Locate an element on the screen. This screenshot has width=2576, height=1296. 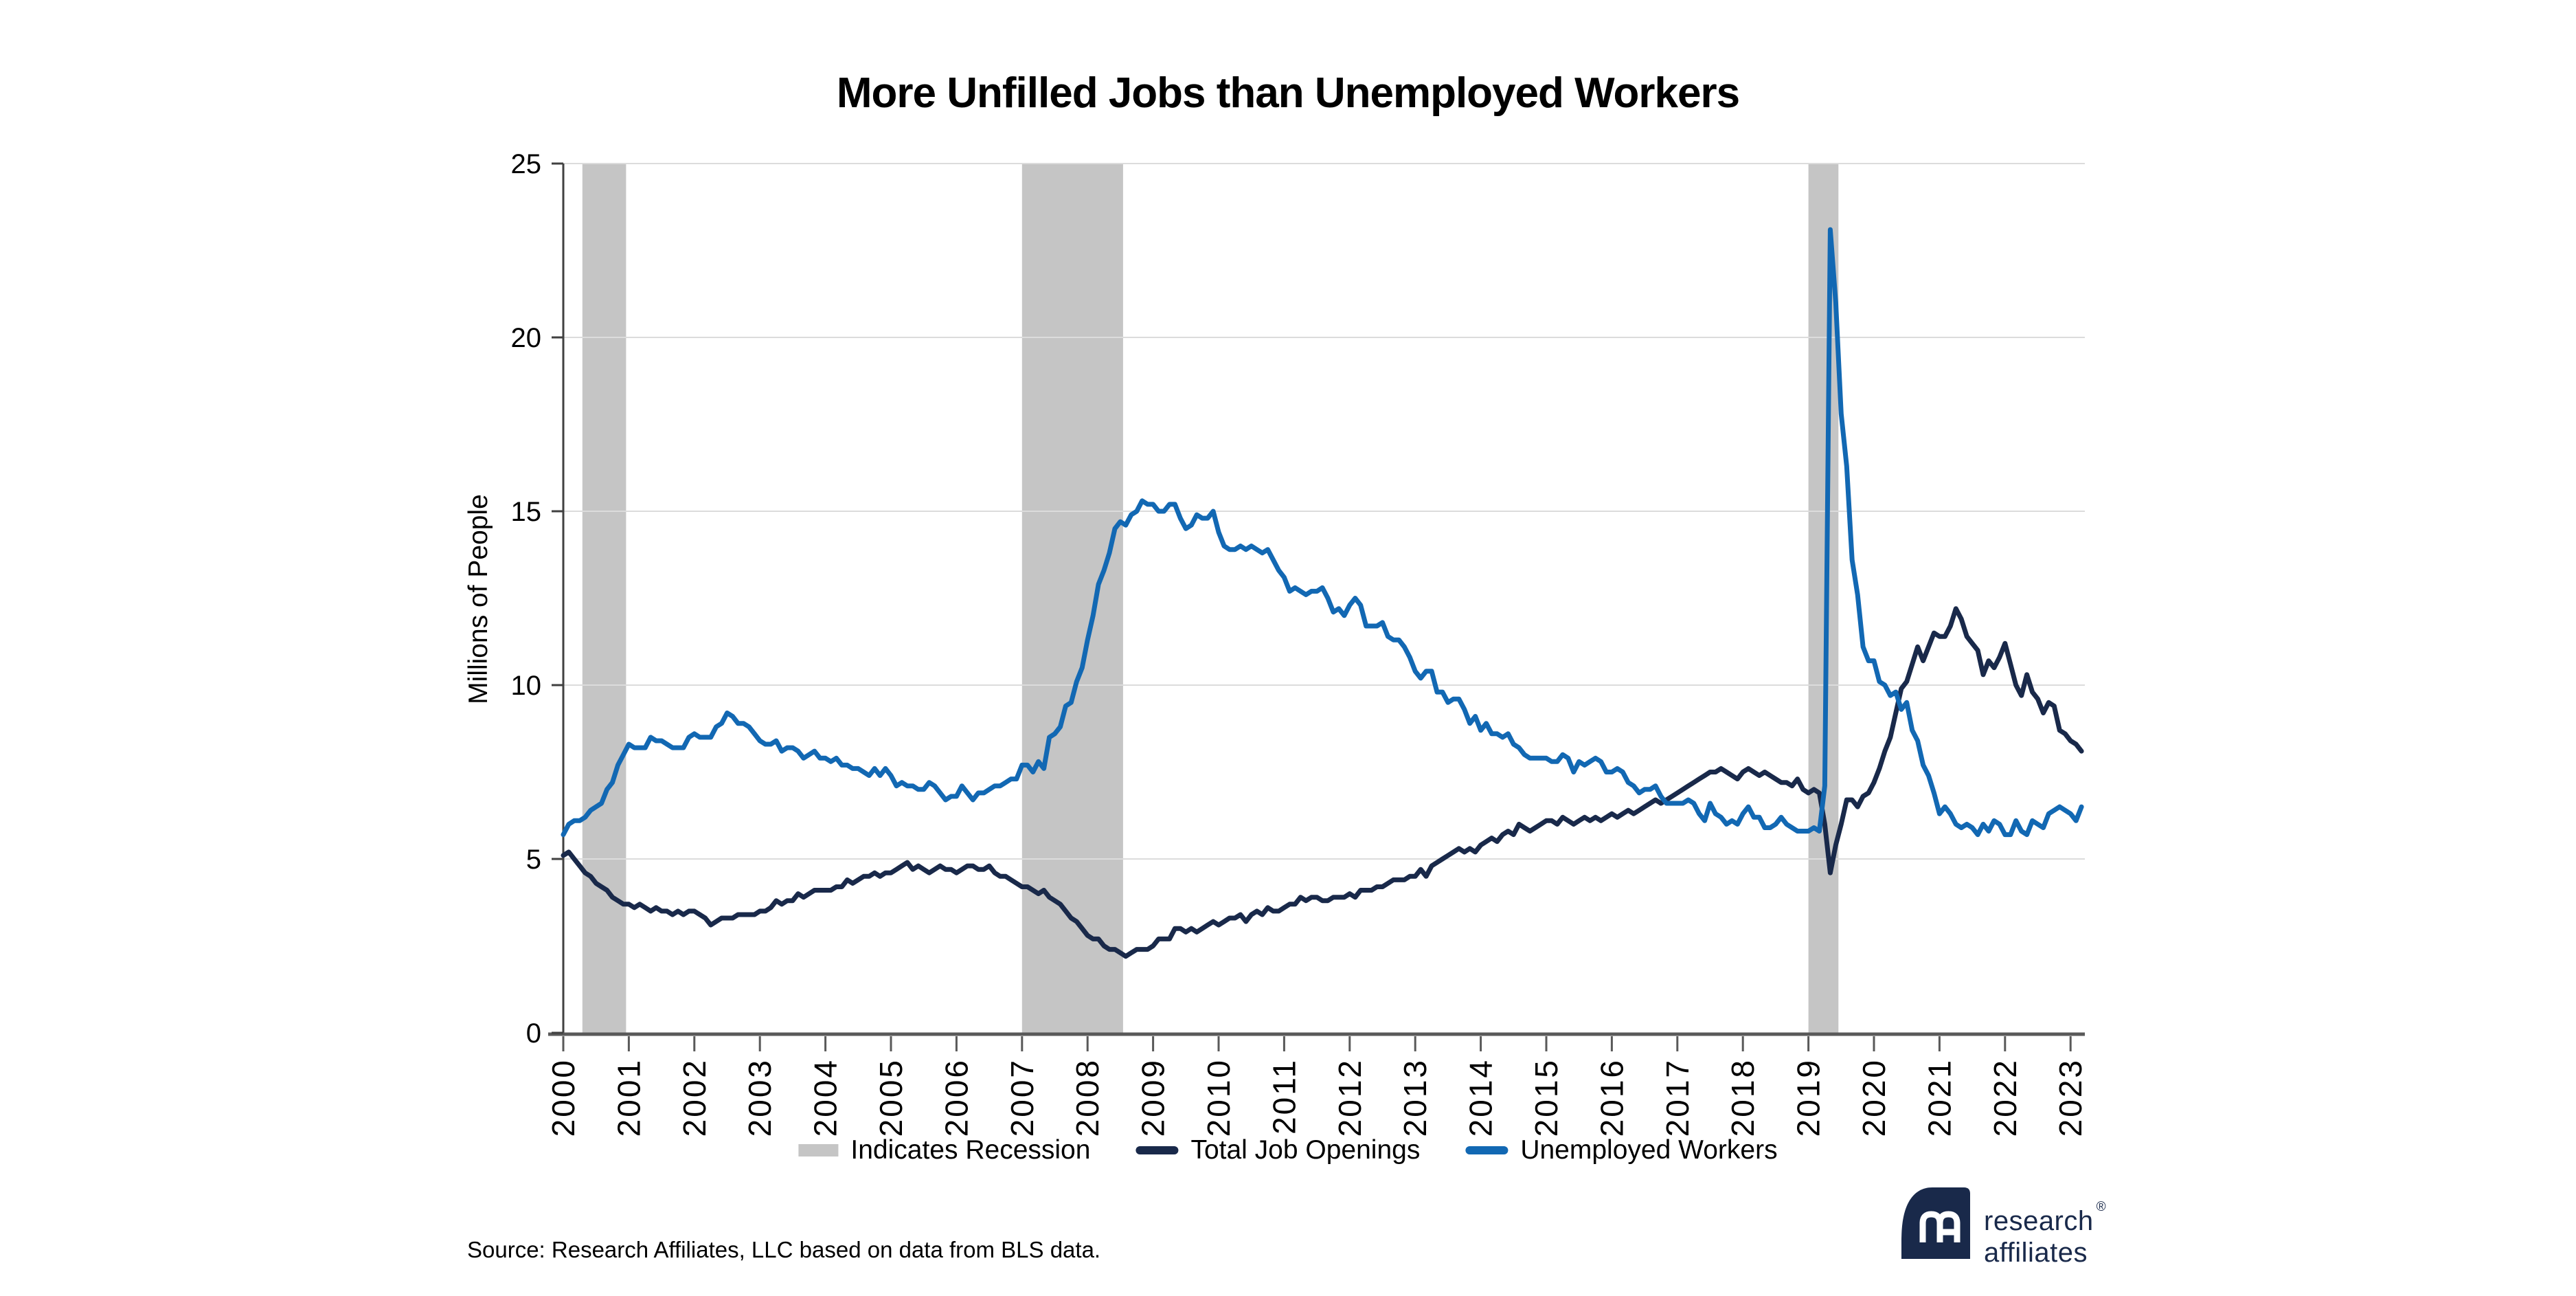
x-tick-label: 2018 is located at coordinates (1743, 1097).